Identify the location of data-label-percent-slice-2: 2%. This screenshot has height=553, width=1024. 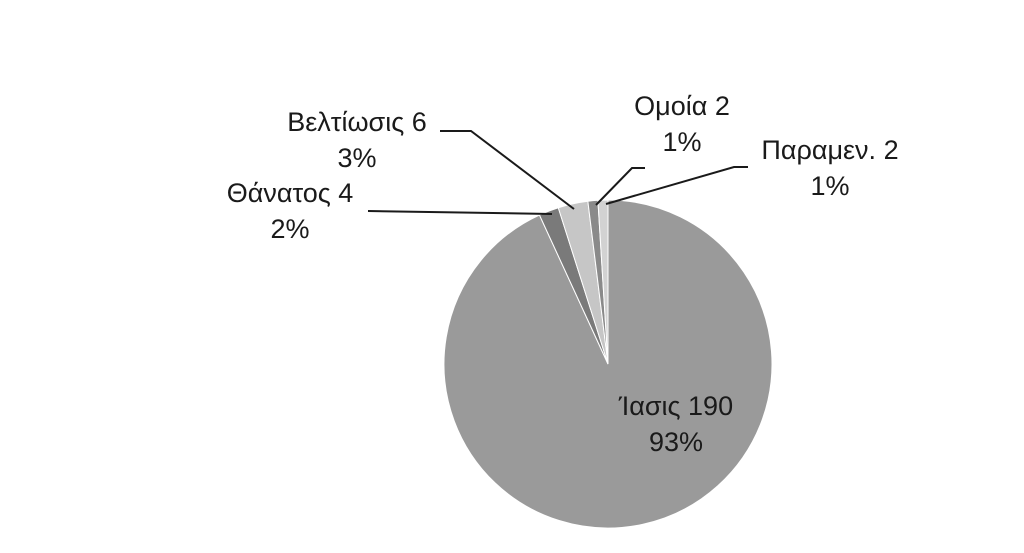
(289, 229).